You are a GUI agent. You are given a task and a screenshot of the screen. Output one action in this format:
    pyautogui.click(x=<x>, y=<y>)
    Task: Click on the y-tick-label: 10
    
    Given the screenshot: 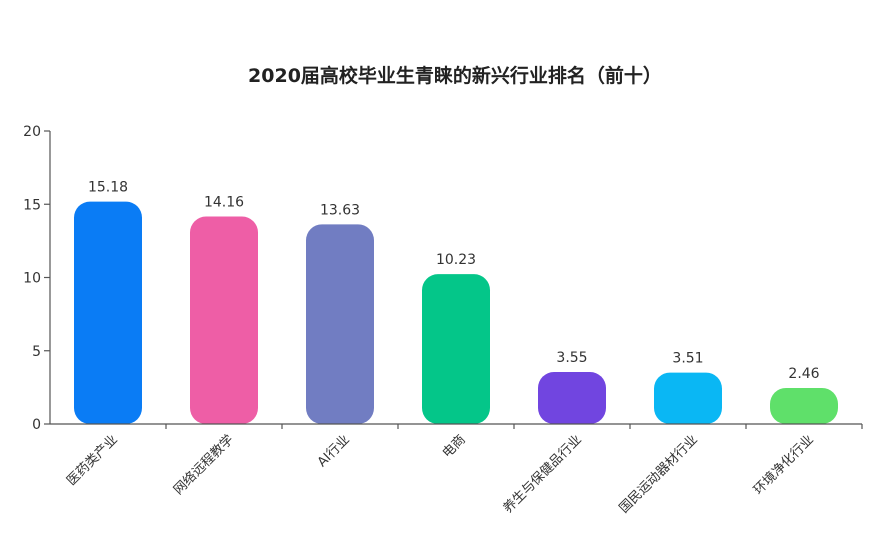 What is the action you would take?
    pyautogui.click(x=32, y=279)
    